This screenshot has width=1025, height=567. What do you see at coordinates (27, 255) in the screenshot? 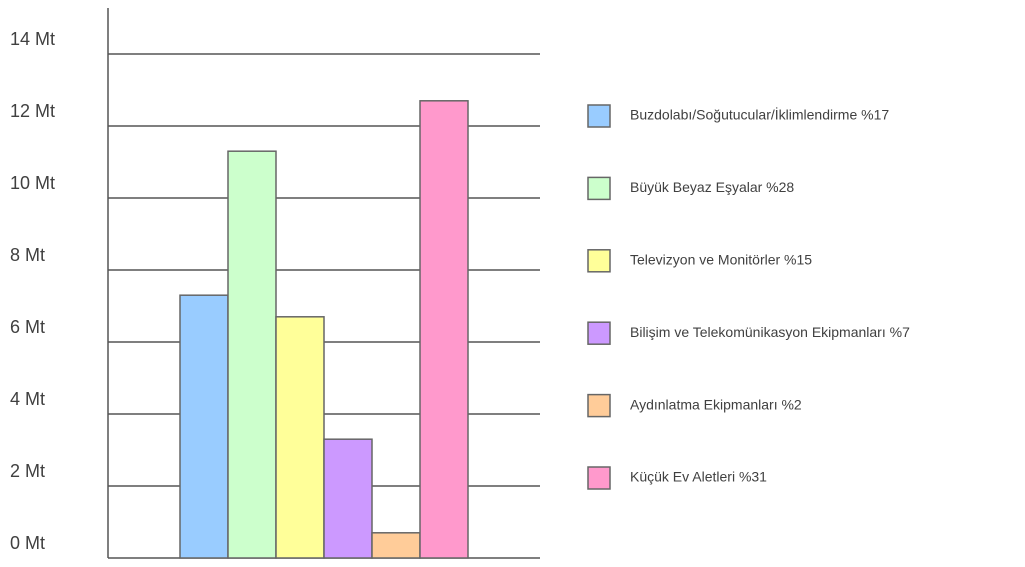
I see `y-tick-label: 8 Mt` at bounding box center [27, 255].